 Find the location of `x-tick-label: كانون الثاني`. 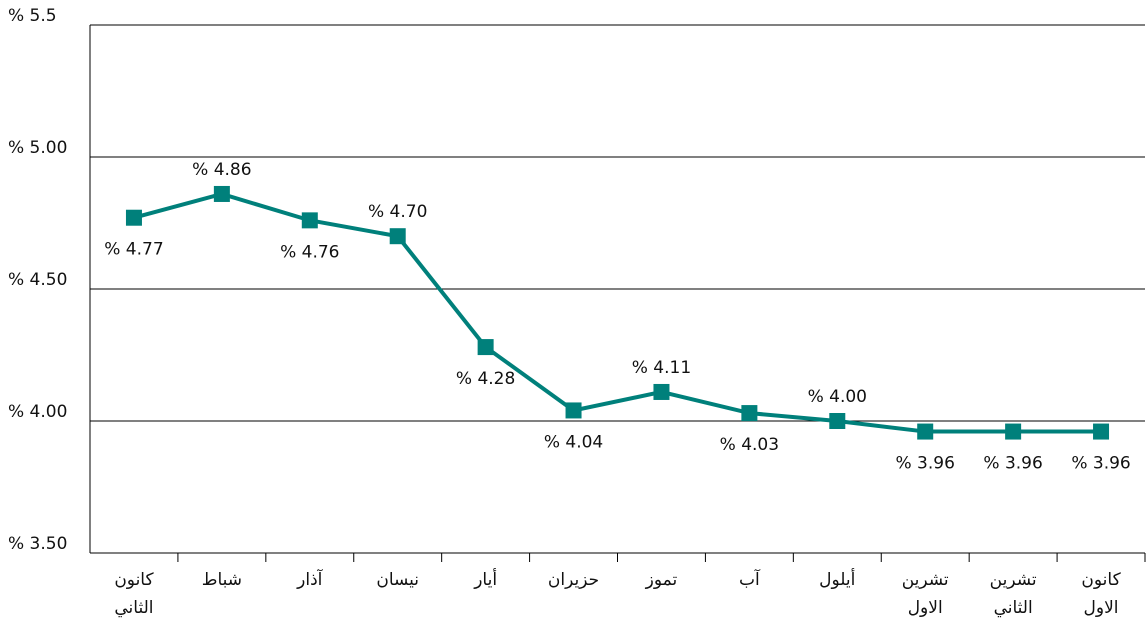

x-tick-label: كانون الثاني is located at coordinates (134, 594).